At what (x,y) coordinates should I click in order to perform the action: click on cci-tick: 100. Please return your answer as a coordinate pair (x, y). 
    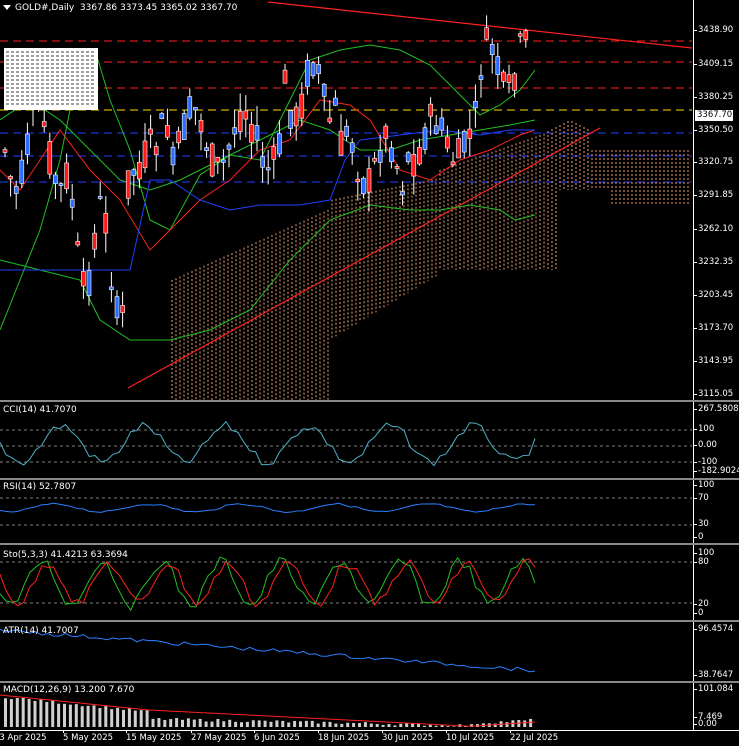
    Looking at the image, I should click on (704, 429).